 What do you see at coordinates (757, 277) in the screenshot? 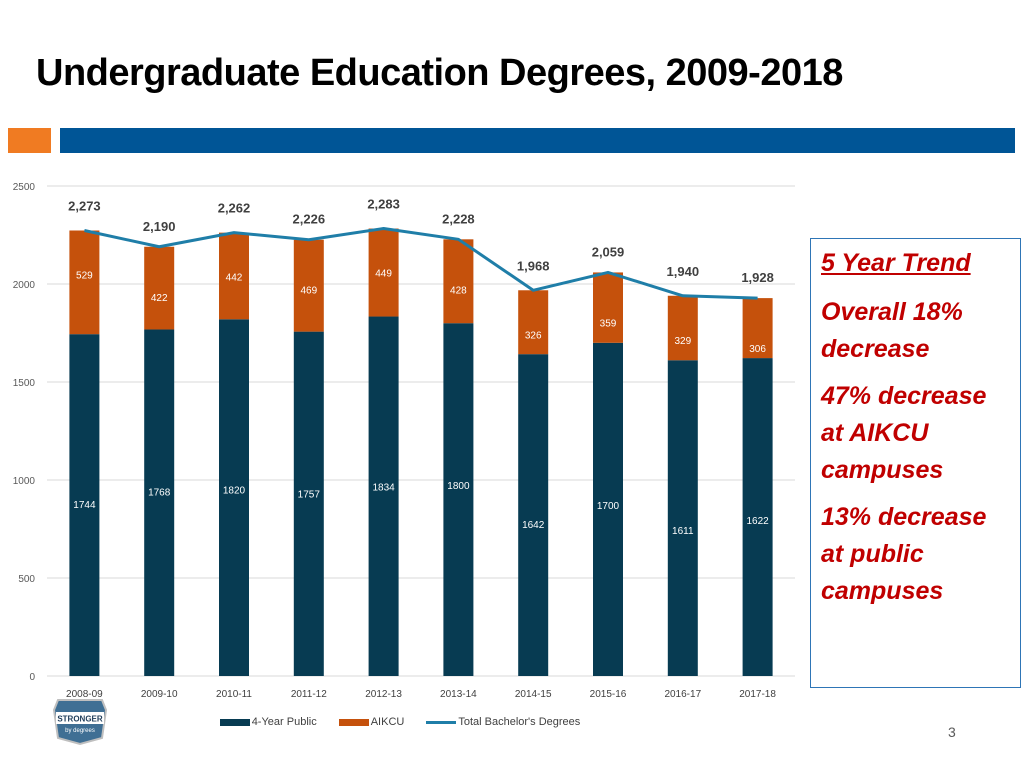
I see `data-label-total: 1,928` at bounding box center [757, 277].